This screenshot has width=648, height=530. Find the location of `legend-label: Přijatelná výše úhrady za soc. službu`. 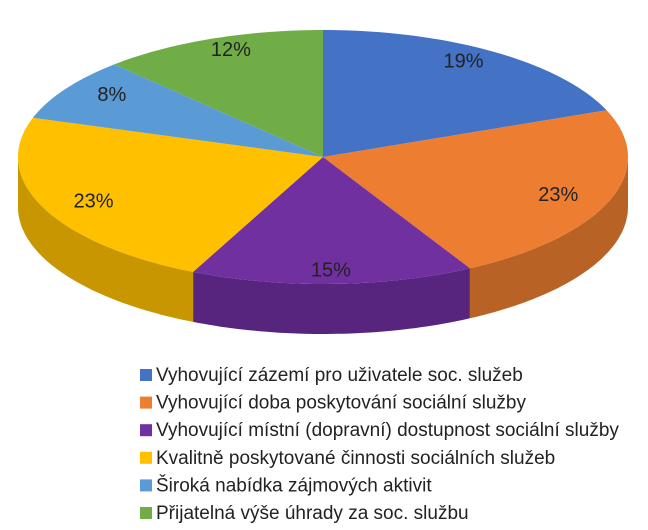

legend-label: Přijatelná výše úhrady za soc. službu is located at coordinates (312, 513).